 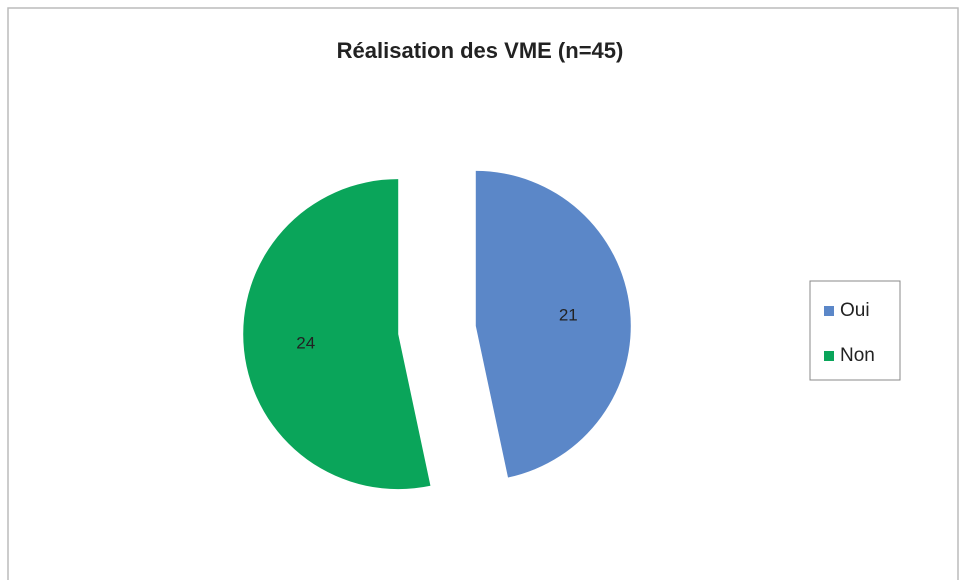 I want to click on data-label: 24, so click(x=305, y=342).